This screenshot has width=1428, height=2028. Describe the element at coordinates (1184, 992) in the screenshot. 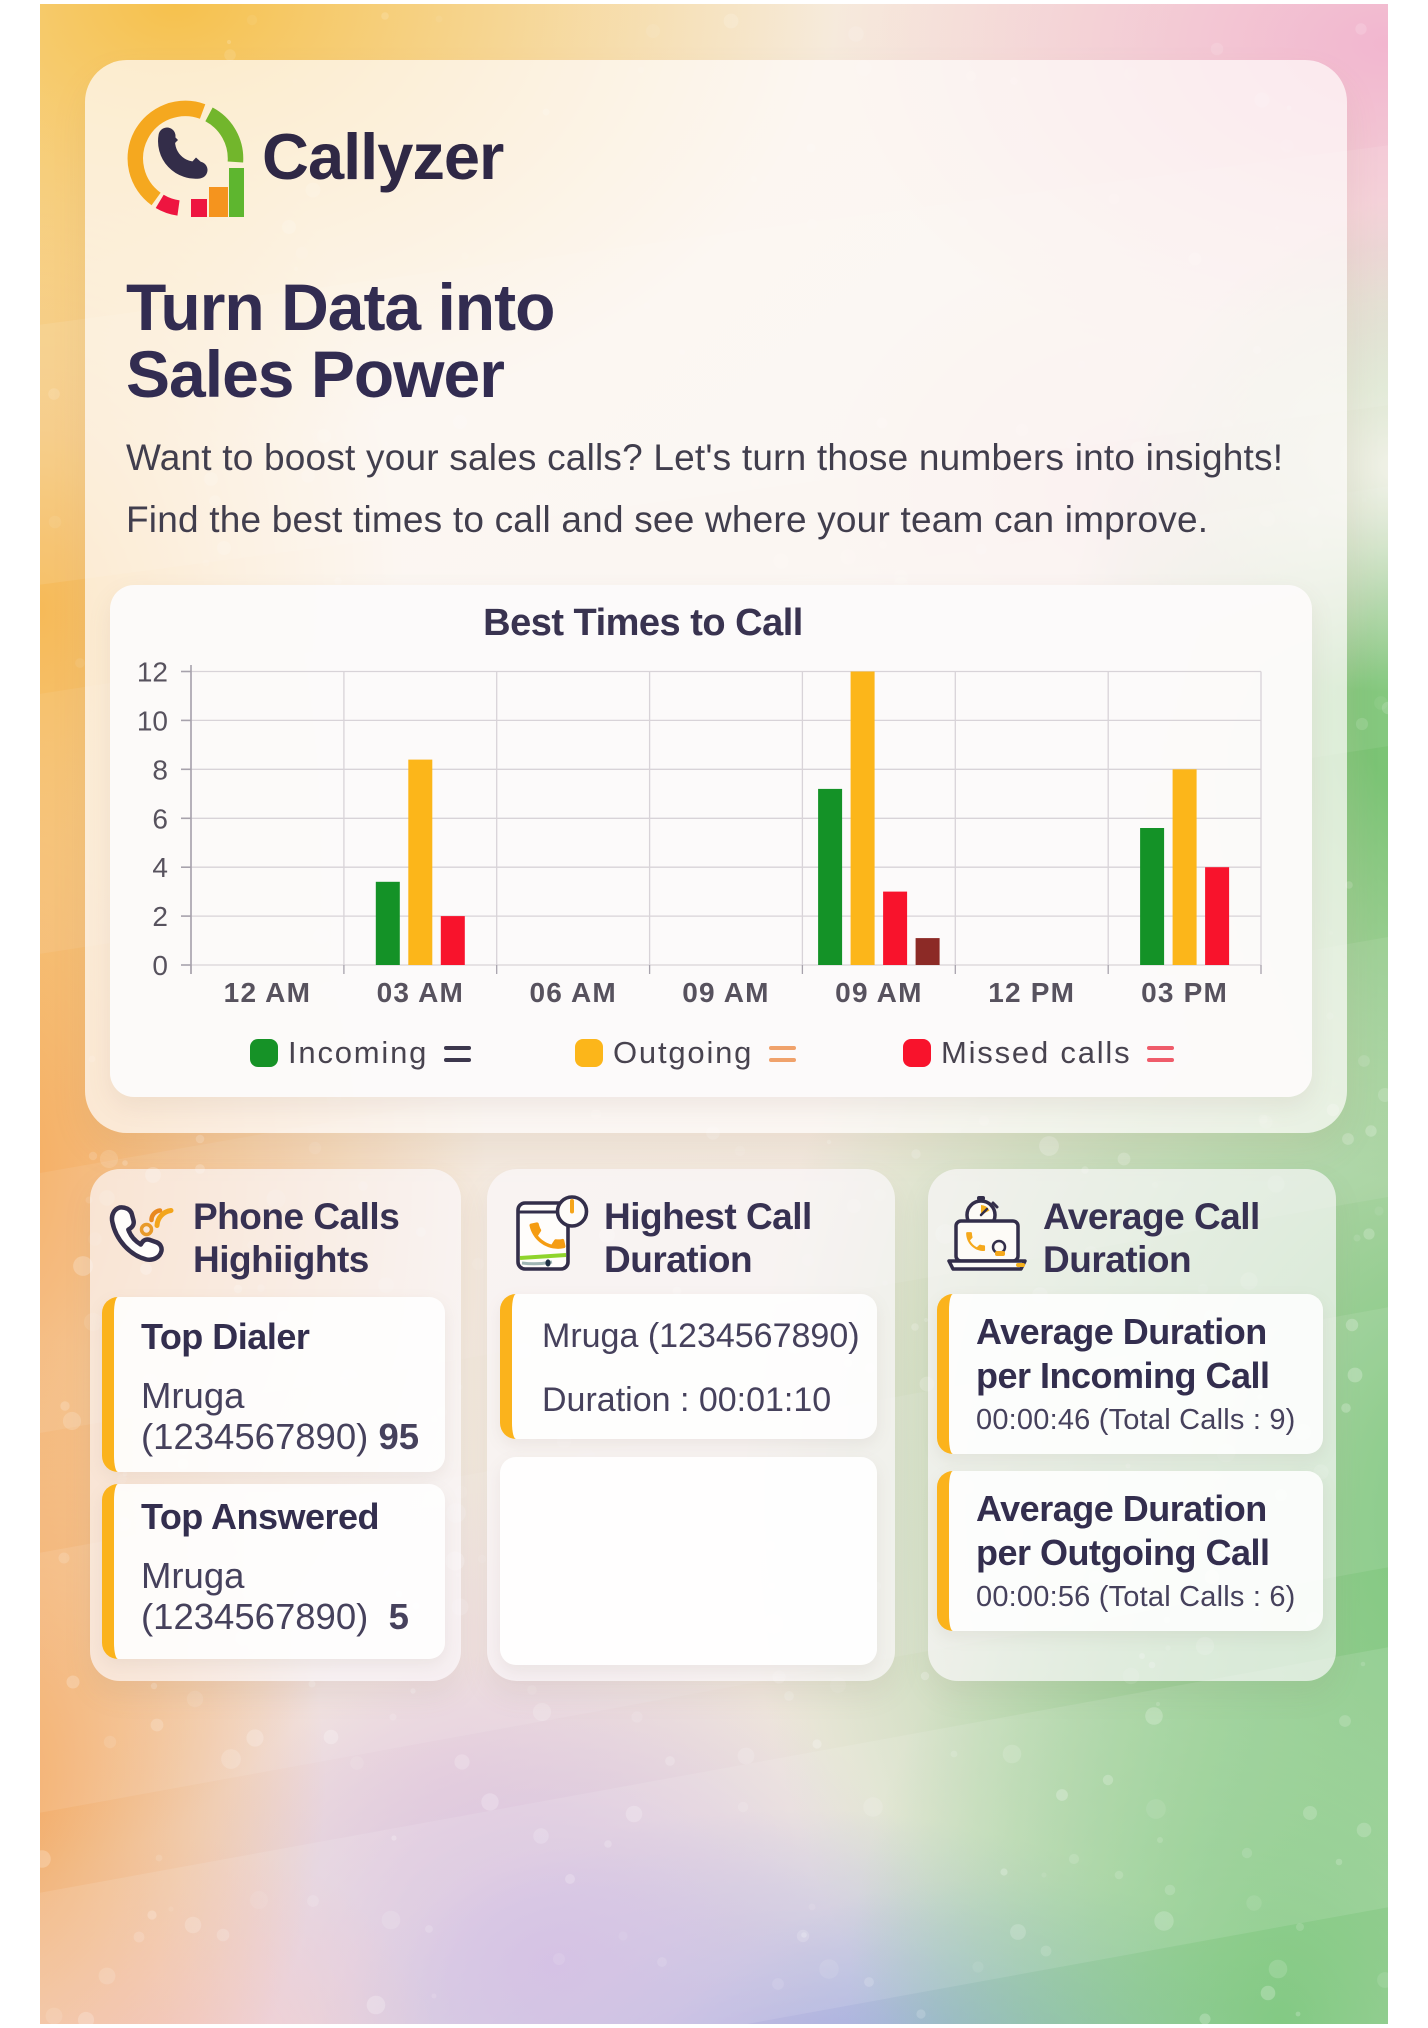

I see `svg-text: 03 PM` at that location.